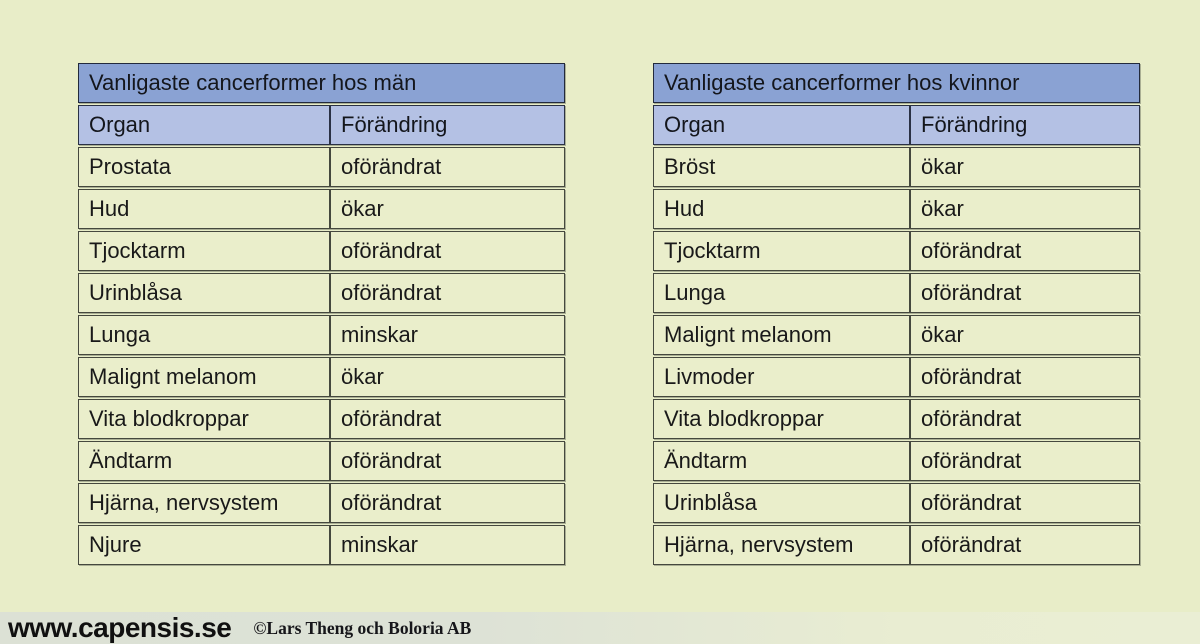  I want to click on table-title-row: Vanligaste cancerformer hos män, so click(321, 83).